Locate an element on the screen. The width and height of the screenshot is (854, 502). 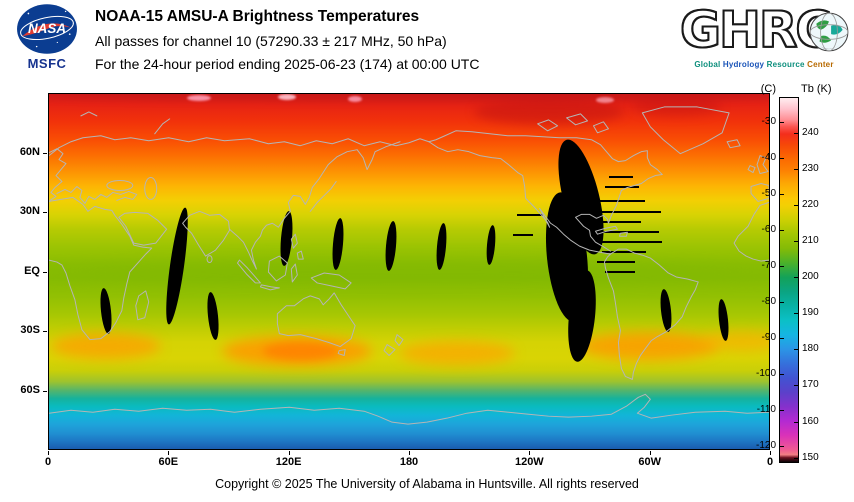
nasa-insignia-icon: NASA is located at coordinates (47, 29).